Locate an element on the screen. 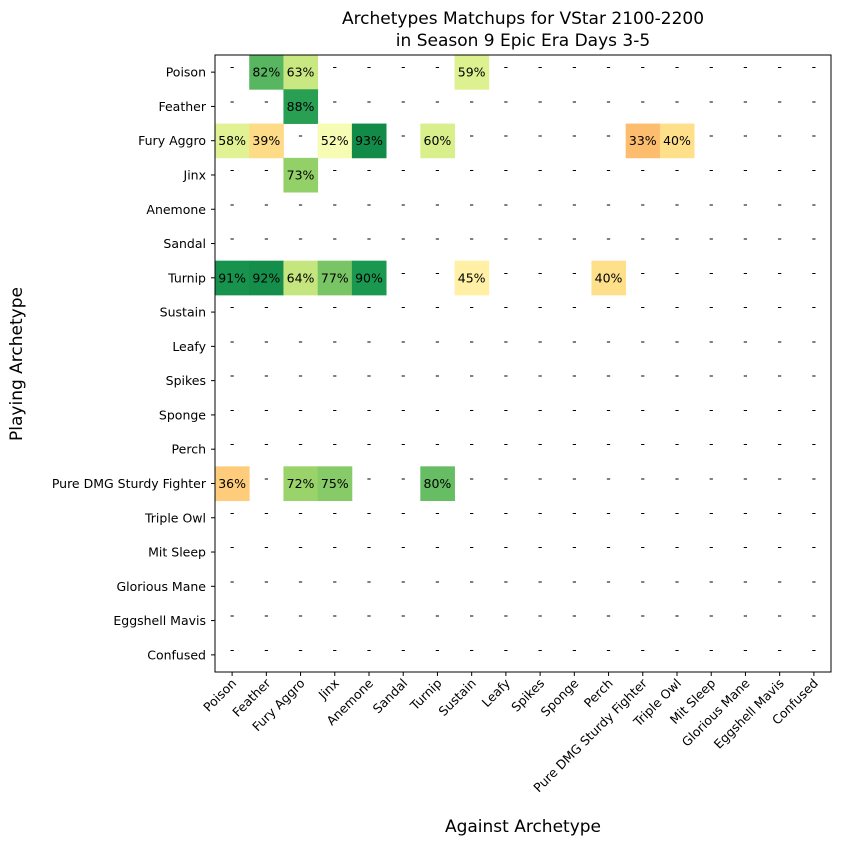  cell-value-label: 52% is located at coordinates (335, 140).